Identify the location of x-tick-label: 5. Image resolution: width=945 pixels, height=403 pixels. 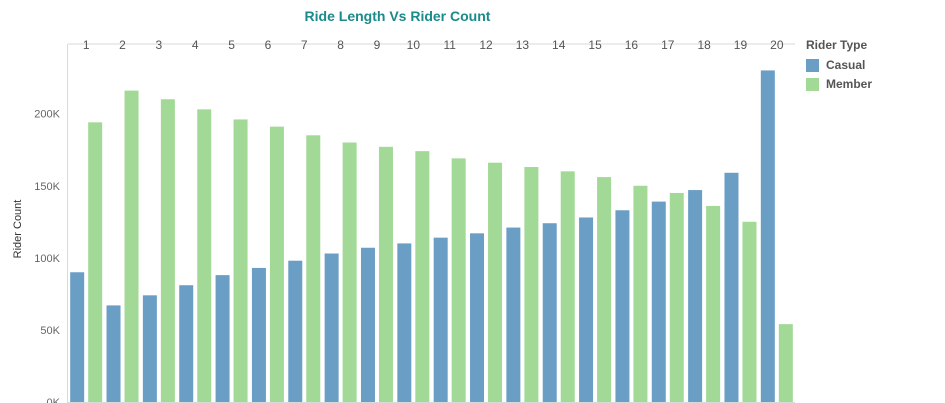
(231, 45).